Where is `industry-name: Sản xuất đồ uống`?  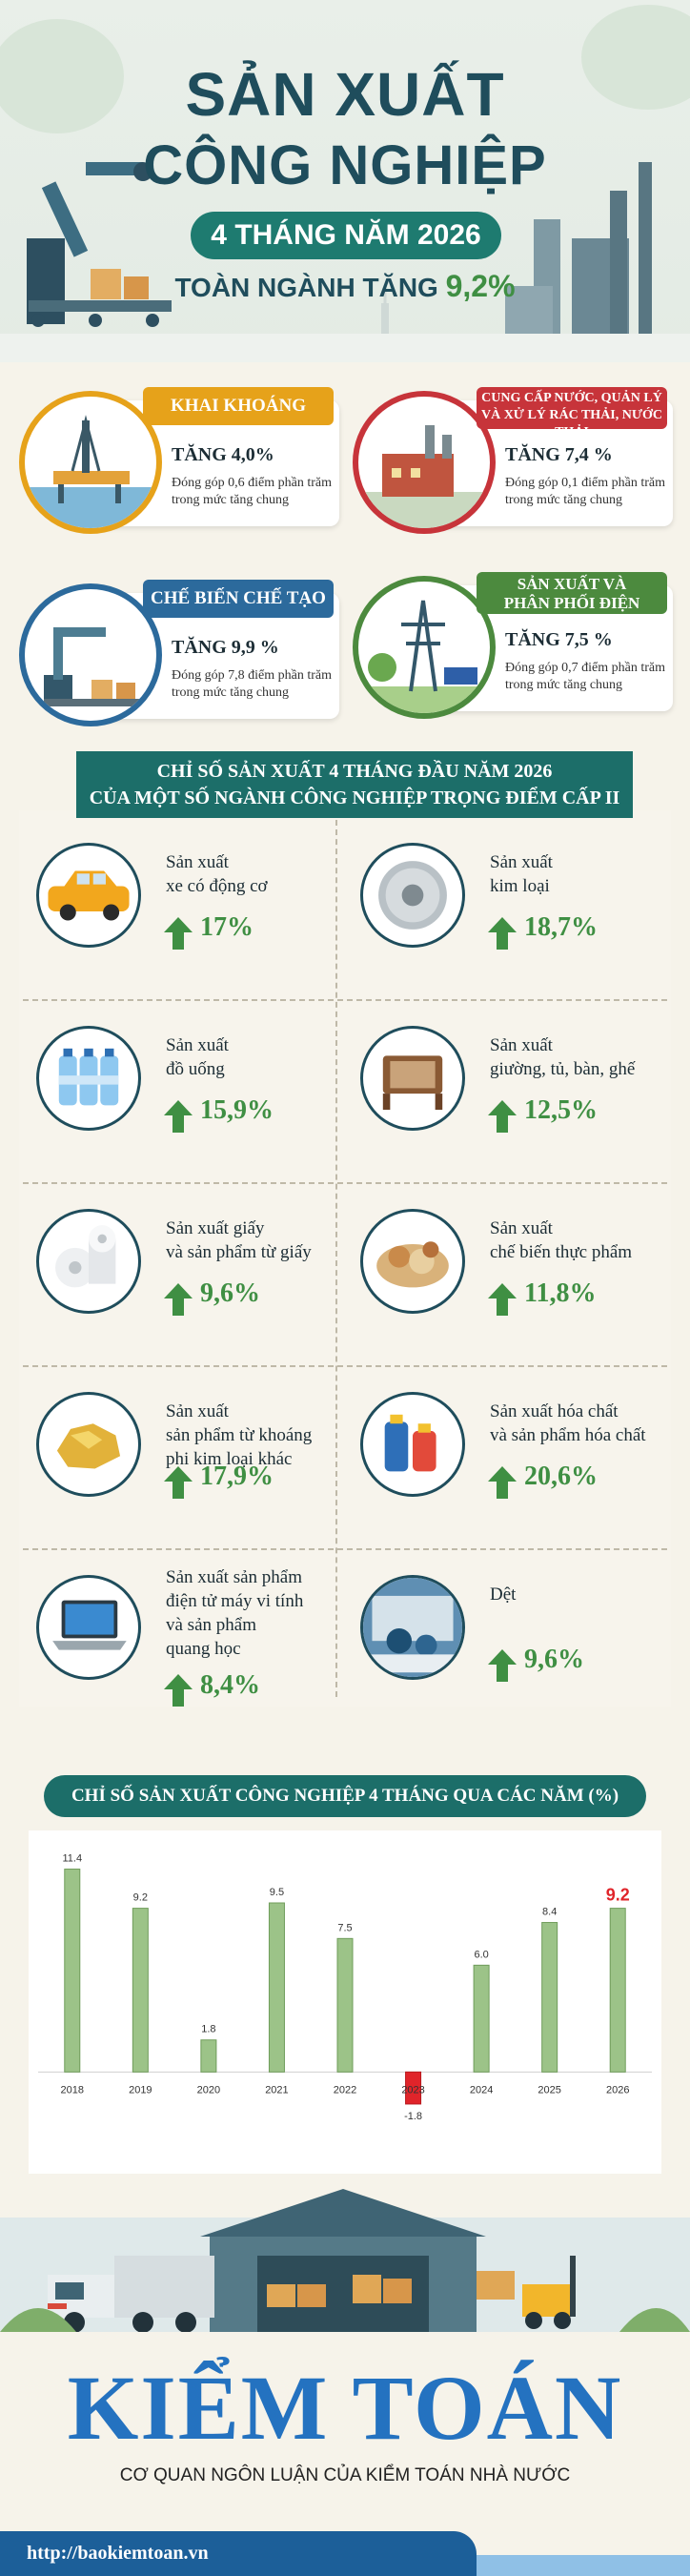
industry-name: Sản xuất đồ uống is located at coordinates (197, 1057).